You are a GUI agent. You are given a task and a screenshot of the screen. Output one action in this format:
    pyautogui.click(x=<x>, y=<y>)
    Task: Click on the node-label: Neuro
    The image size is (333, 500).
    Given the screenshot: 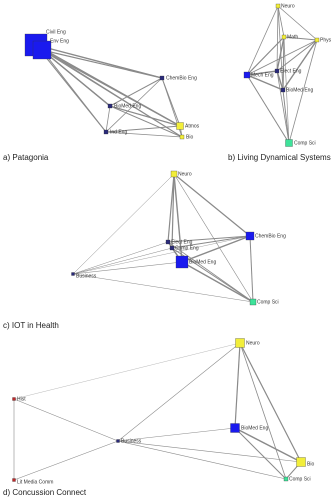 What is the action you would take?
    pyautogui.click(x=253, y=343)
    